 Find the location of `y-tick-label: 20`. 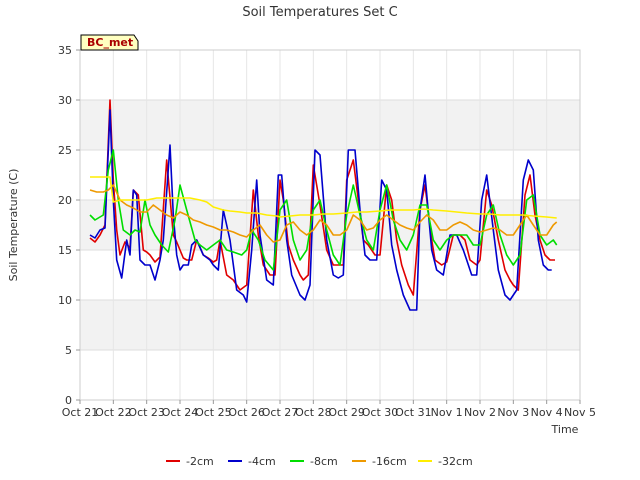

y-tick-label: 20 is located at coordinates (65, 200).